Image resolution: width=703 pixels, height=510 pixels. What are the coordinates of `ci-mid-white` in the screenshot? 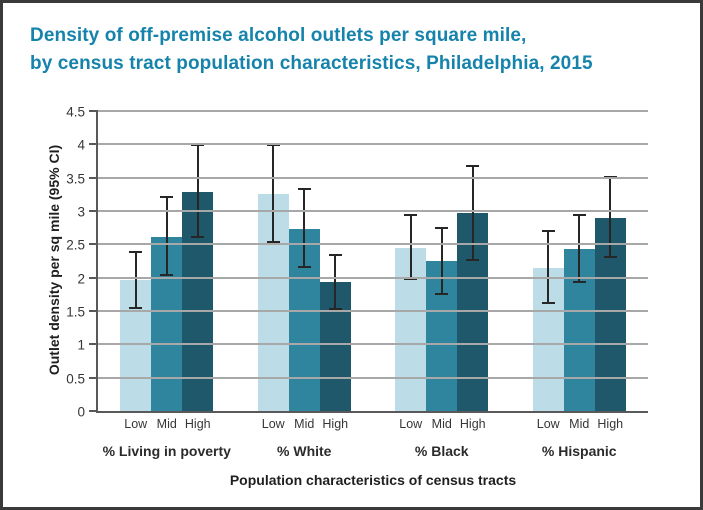 It's located at (304, 228).